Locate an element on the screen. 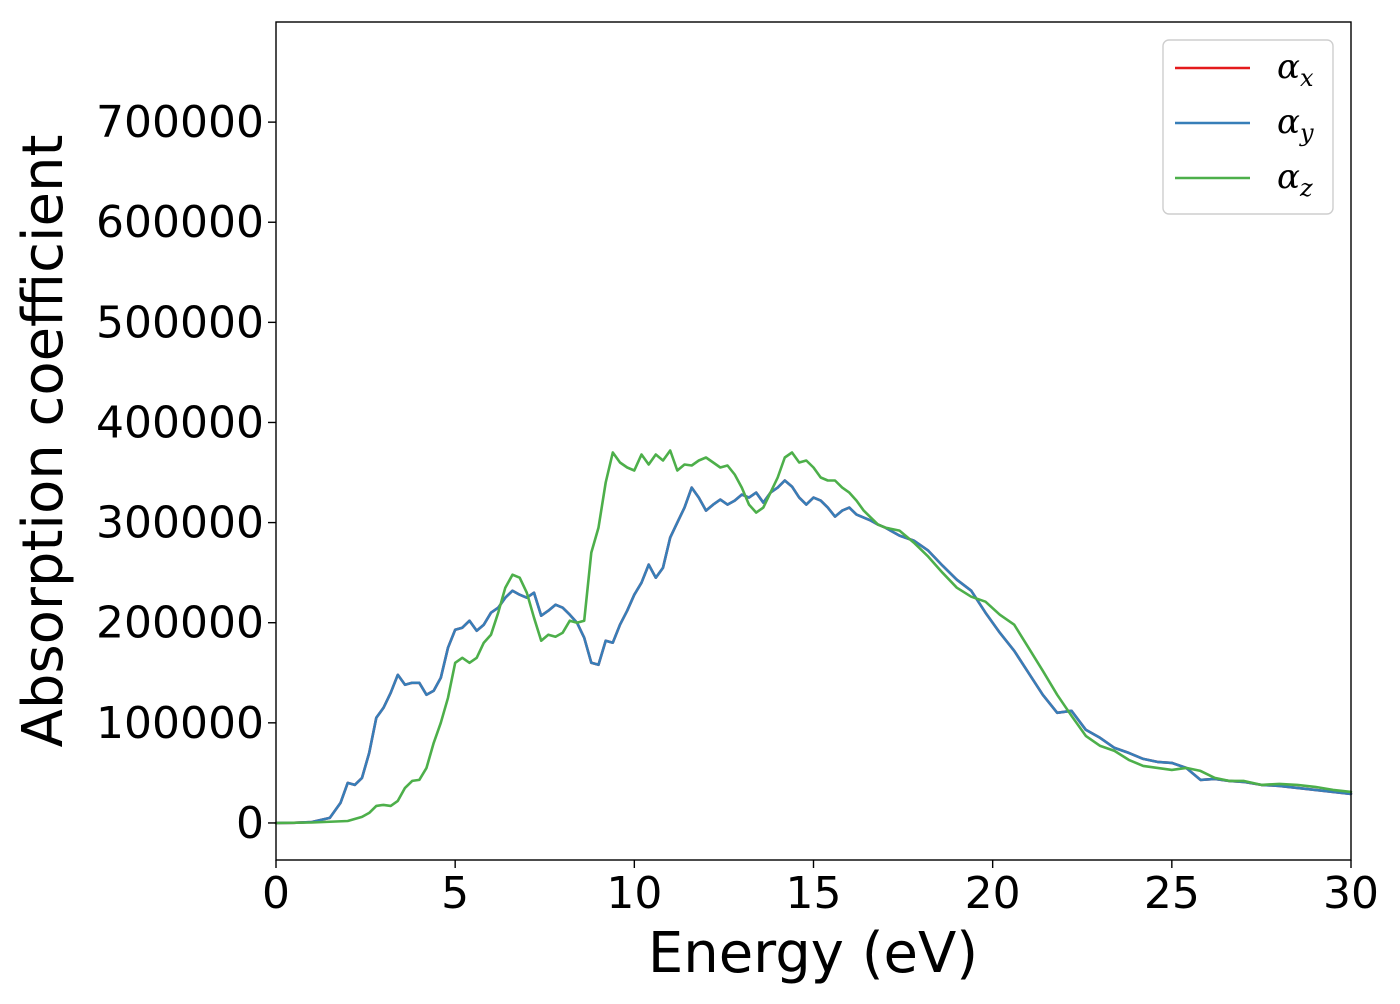 The height and width of the screenshot is (1004, 1400). legend-label: αx is located at coordinates (1295, 69).